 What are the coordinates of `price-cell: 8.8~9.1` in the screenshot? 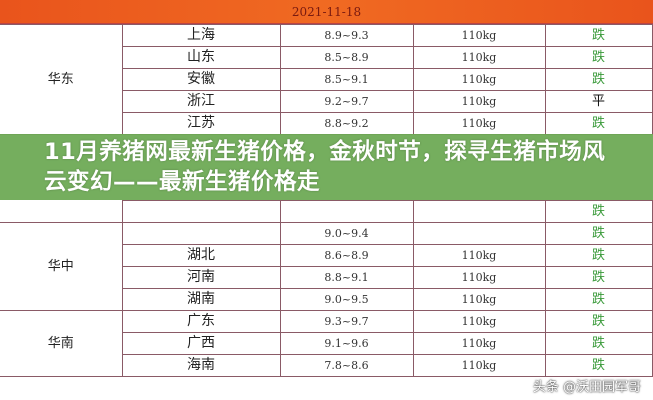 It's located at (346, 277).